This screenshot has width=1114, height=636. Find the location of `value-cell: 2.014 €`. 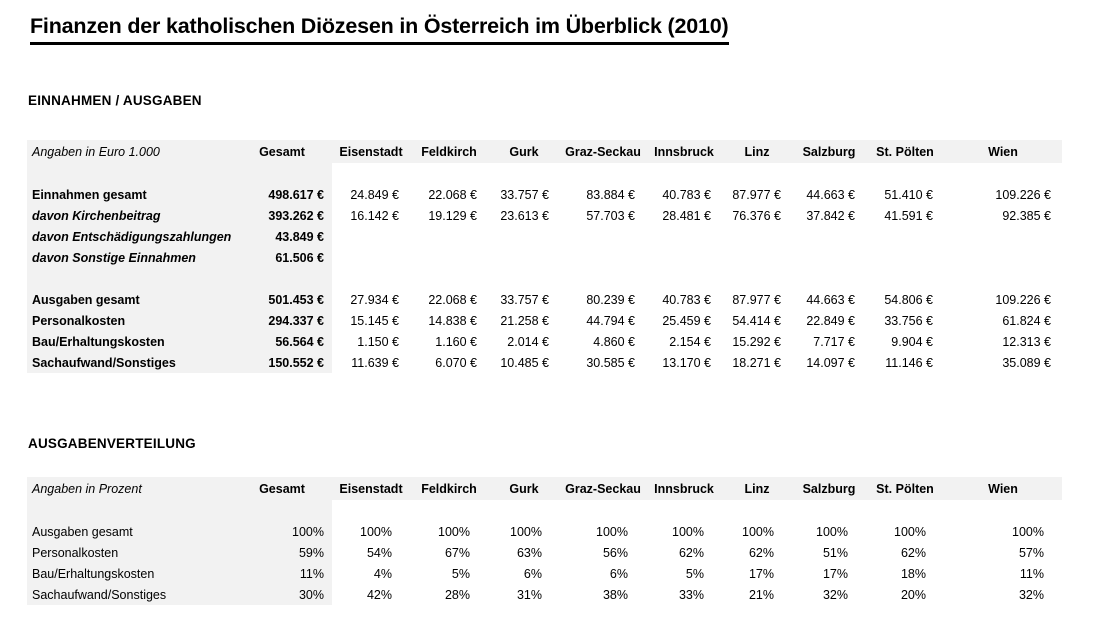

value-cell: 2.014 € is located at coordinates (528, 341).